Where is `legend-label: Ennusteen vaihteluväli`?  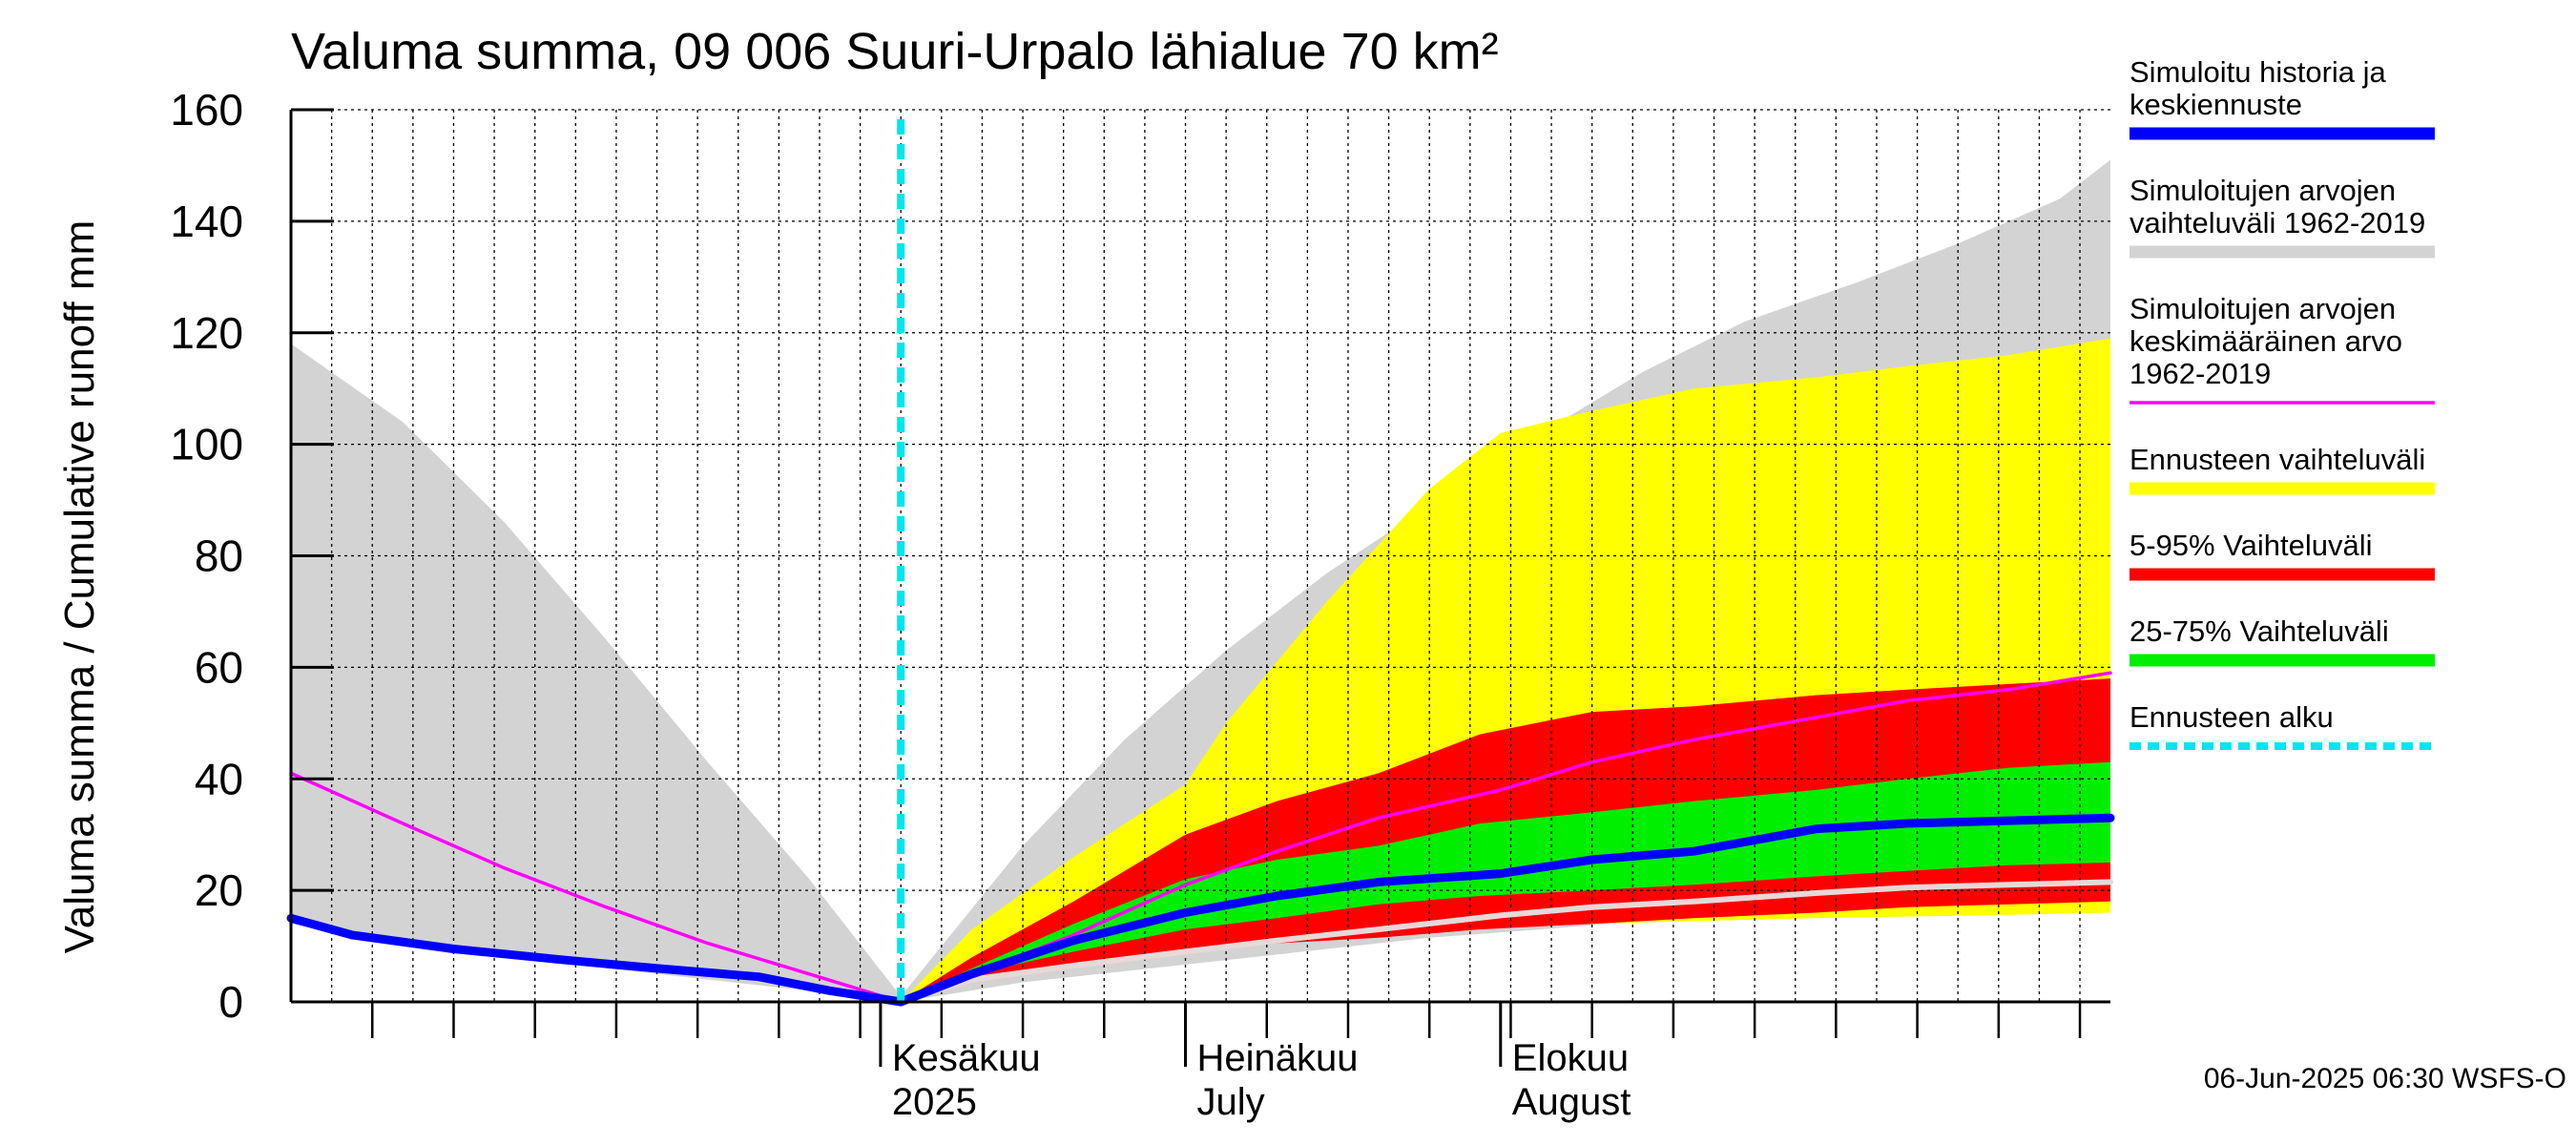 legend-label: Ennusteen vaihteluväli is located at coordinates (2277, 459).